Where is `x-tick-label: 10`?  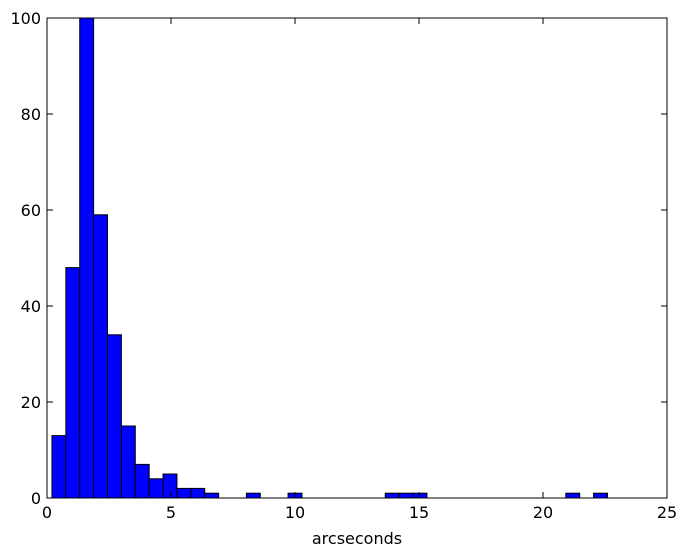 x-tick-label: 10 is located at coordinates (295, 512).